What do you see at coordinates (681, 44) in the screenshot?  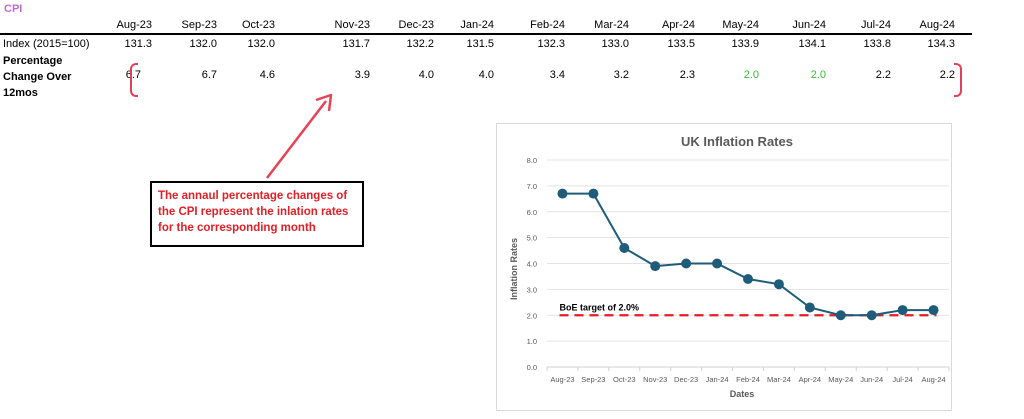 I see `index-value: 133.5` at bounding box center [681, 44].